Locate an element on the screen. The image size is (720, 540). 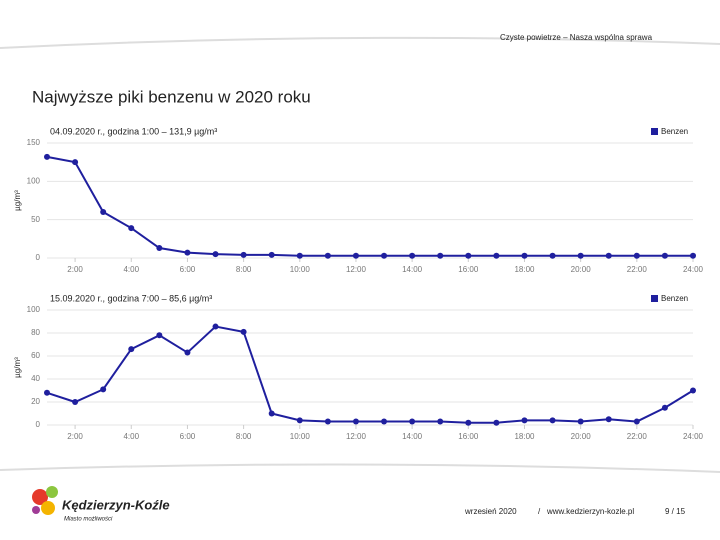
y-tick-label: 60 is located at coordinates (35, 355).